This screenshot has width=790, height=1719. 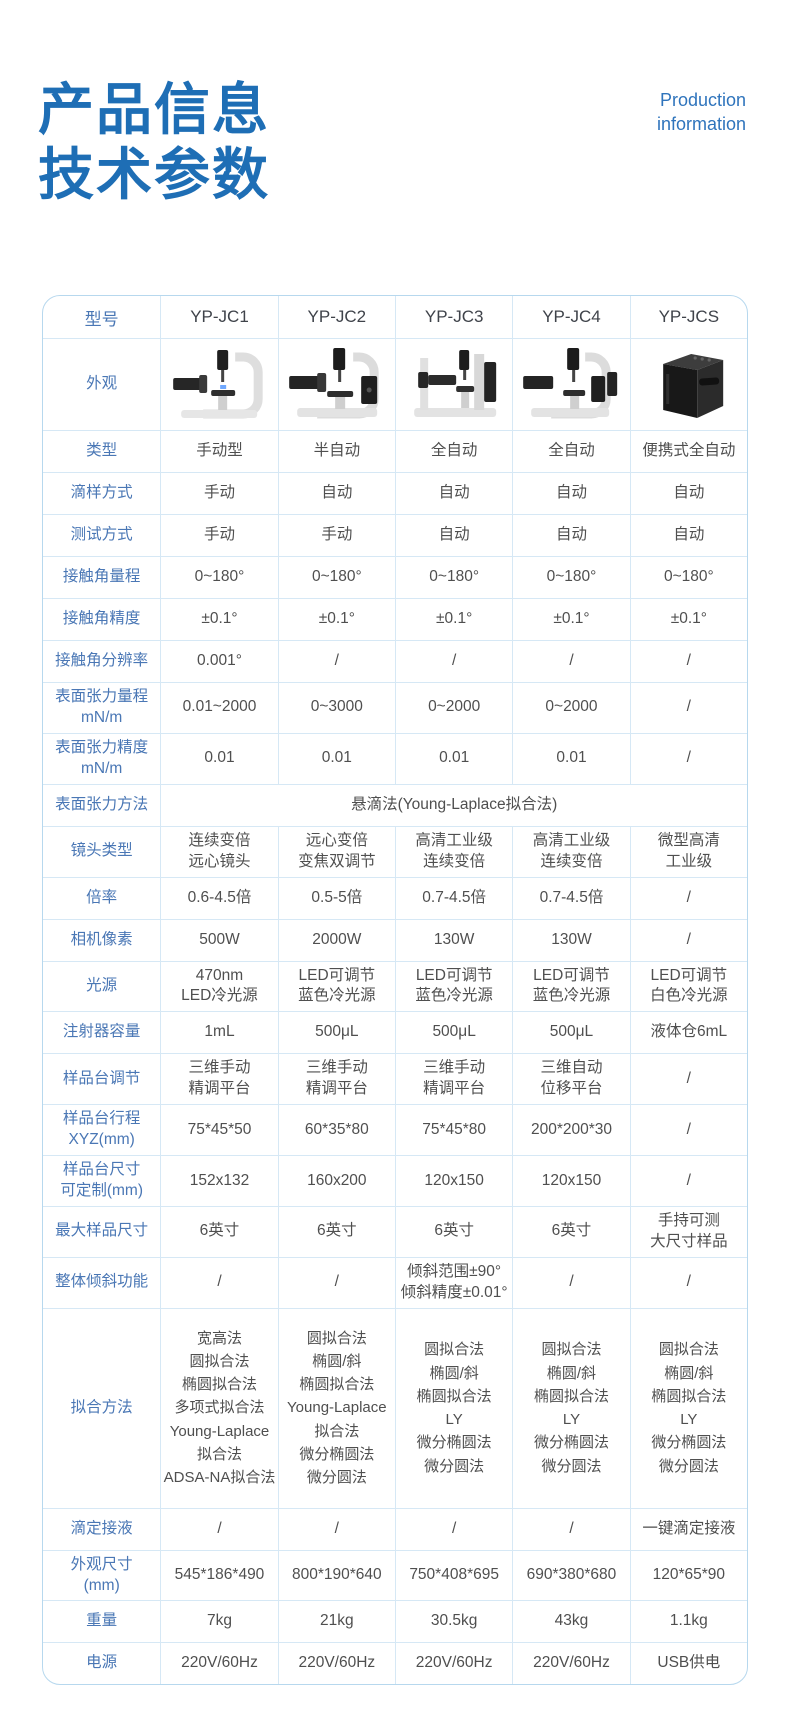 I want to click on product-image-yp-jc3-icon, so click(x=455, y=383).